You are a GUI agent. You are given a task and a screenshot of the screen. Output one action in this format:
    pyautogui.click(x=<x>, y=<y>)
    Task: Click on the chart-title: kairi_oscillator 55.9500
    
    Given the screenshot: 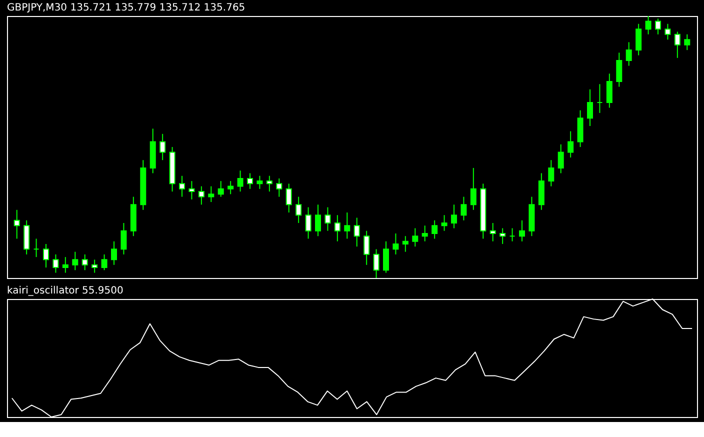 What is the action you would take?
    pyautogui.click(x=65, y=291)
    